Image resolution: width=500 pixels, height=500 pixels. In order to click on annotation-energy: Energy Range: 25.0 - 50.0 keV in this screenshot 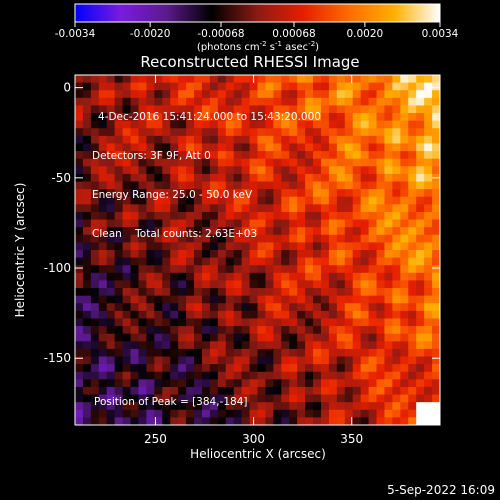, I will do `click(172, 195)`.